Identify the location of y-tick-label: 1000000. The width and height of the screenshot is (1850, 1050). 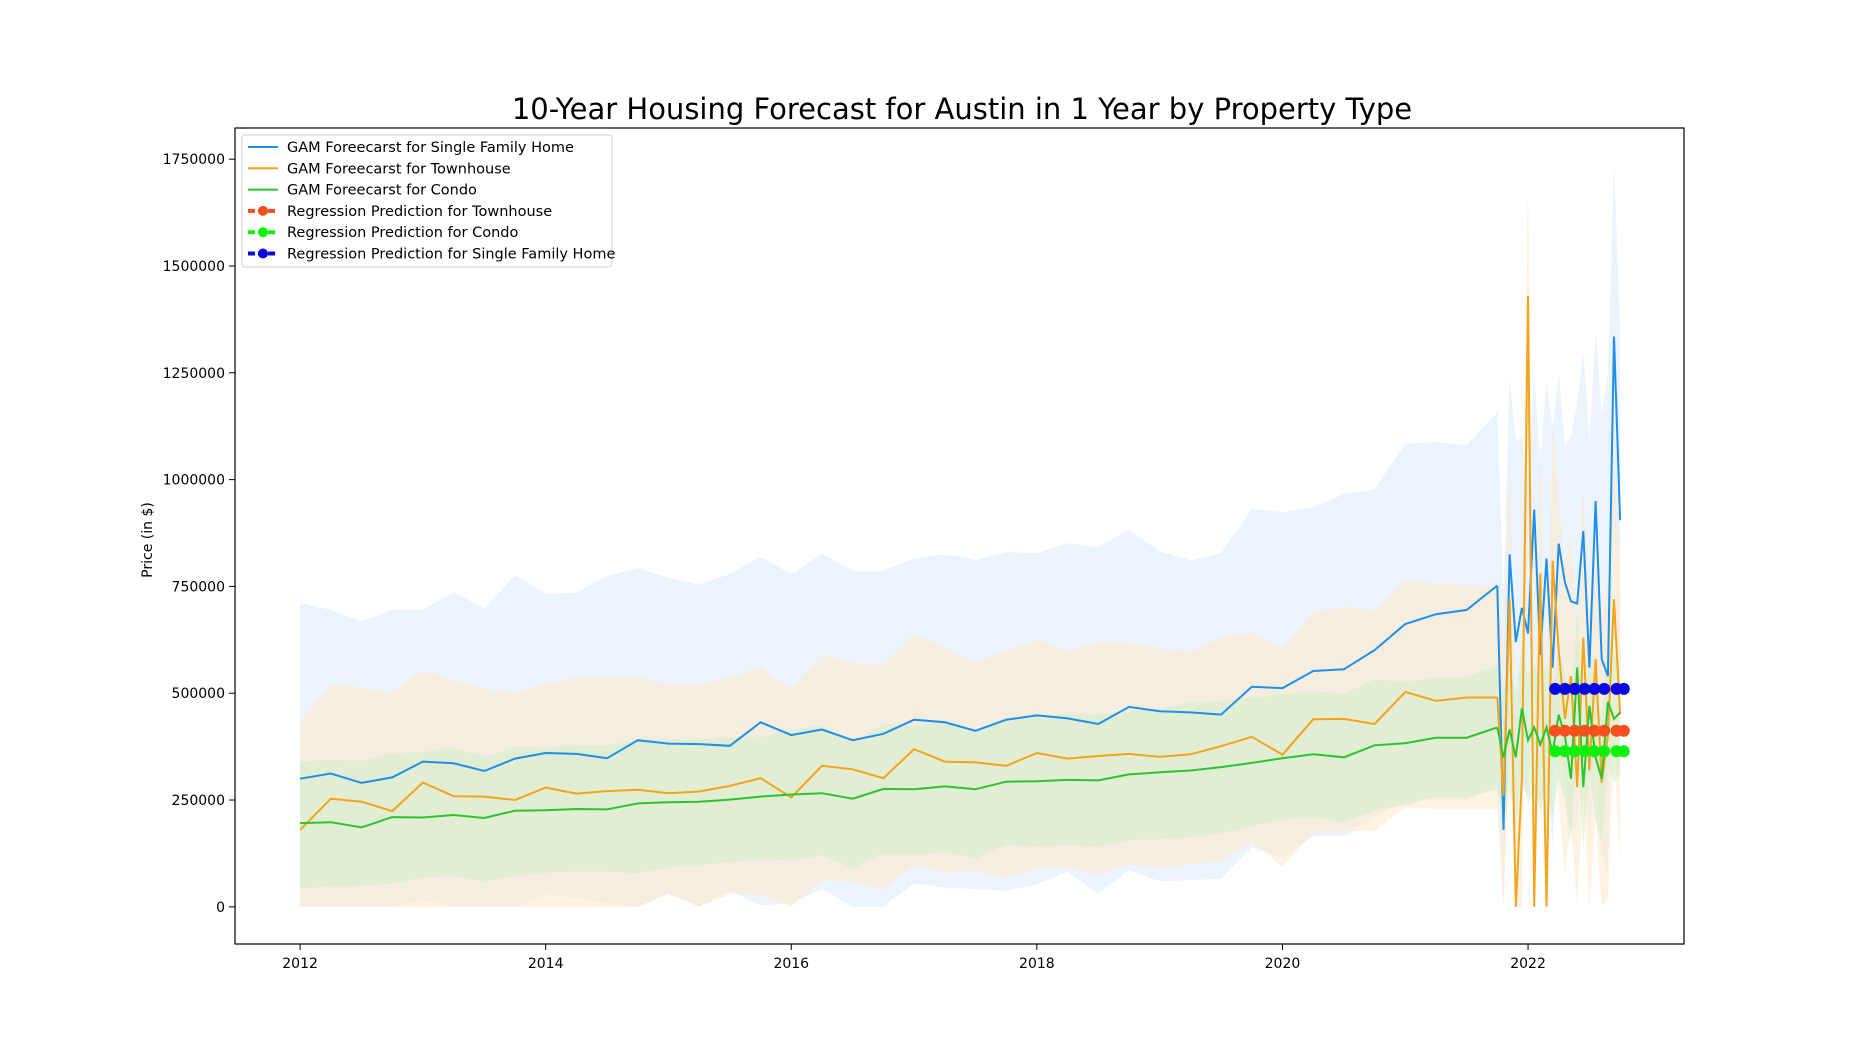
(194, 481).